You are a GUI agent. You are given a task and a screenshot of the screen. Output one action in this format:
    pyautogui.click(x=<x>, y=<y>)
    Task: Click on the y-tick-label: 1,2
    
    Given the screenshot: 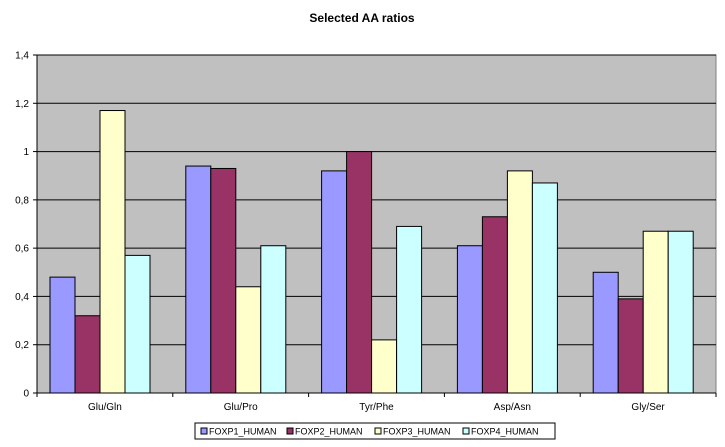 What is the action you would take?
    pyautogui.click(x=22, y=104)
    